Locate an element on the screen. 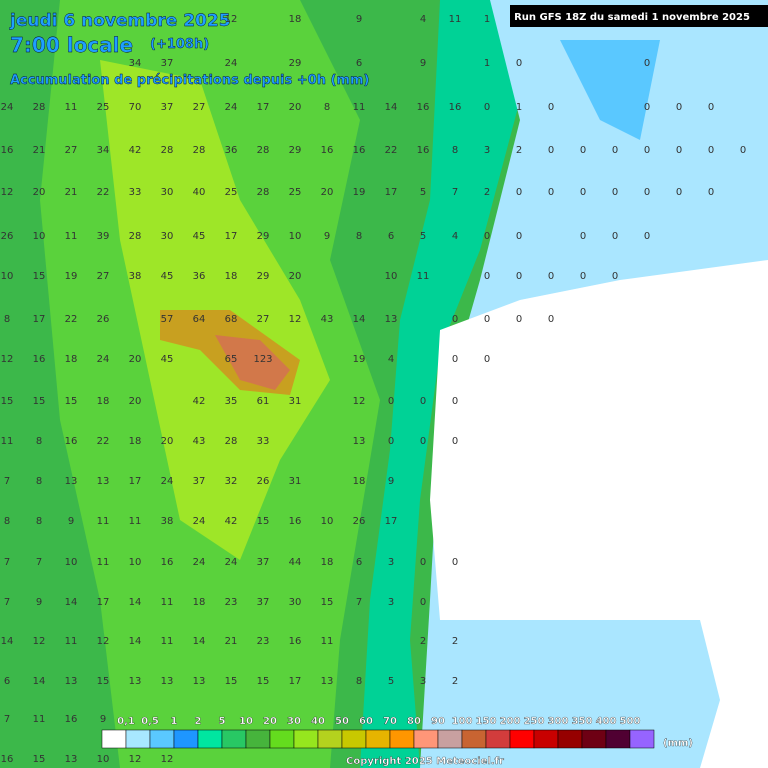 This screenshot has width=768, height=768. grid-value: 35 is located at coordinates (231, 401).